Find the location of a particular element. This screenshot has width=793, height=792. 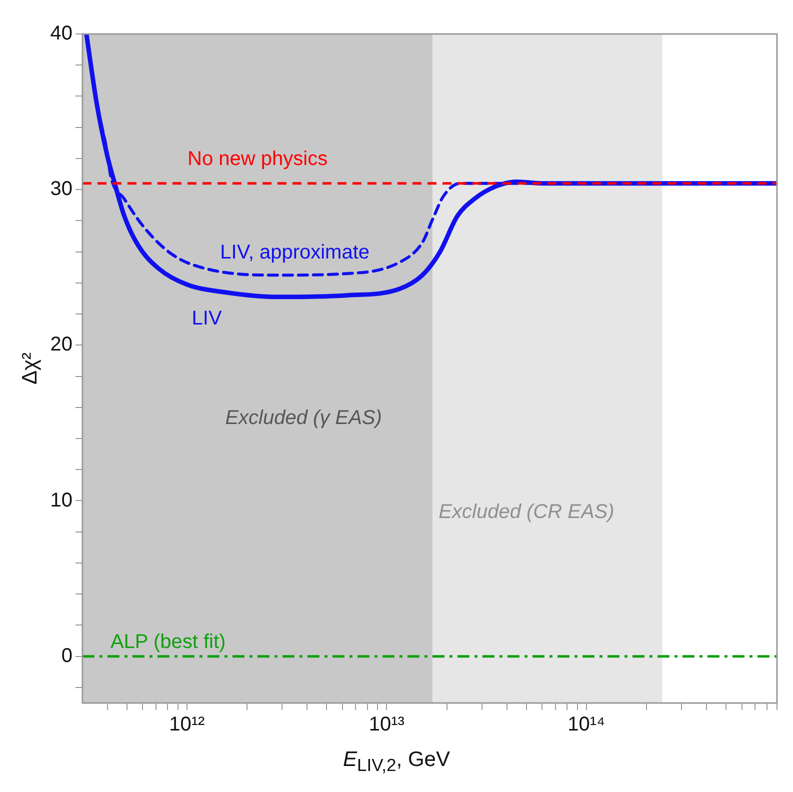

x-axis-title: E$_{LIV,2}$, GeV is located at coordinates (396, 762).